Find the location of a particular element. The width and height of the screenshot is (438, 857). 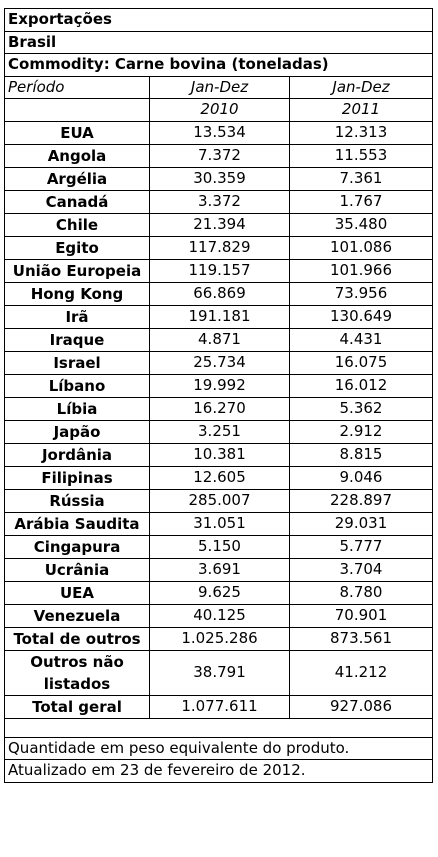

row-label: Canadá is located at coordinates (77, 201).